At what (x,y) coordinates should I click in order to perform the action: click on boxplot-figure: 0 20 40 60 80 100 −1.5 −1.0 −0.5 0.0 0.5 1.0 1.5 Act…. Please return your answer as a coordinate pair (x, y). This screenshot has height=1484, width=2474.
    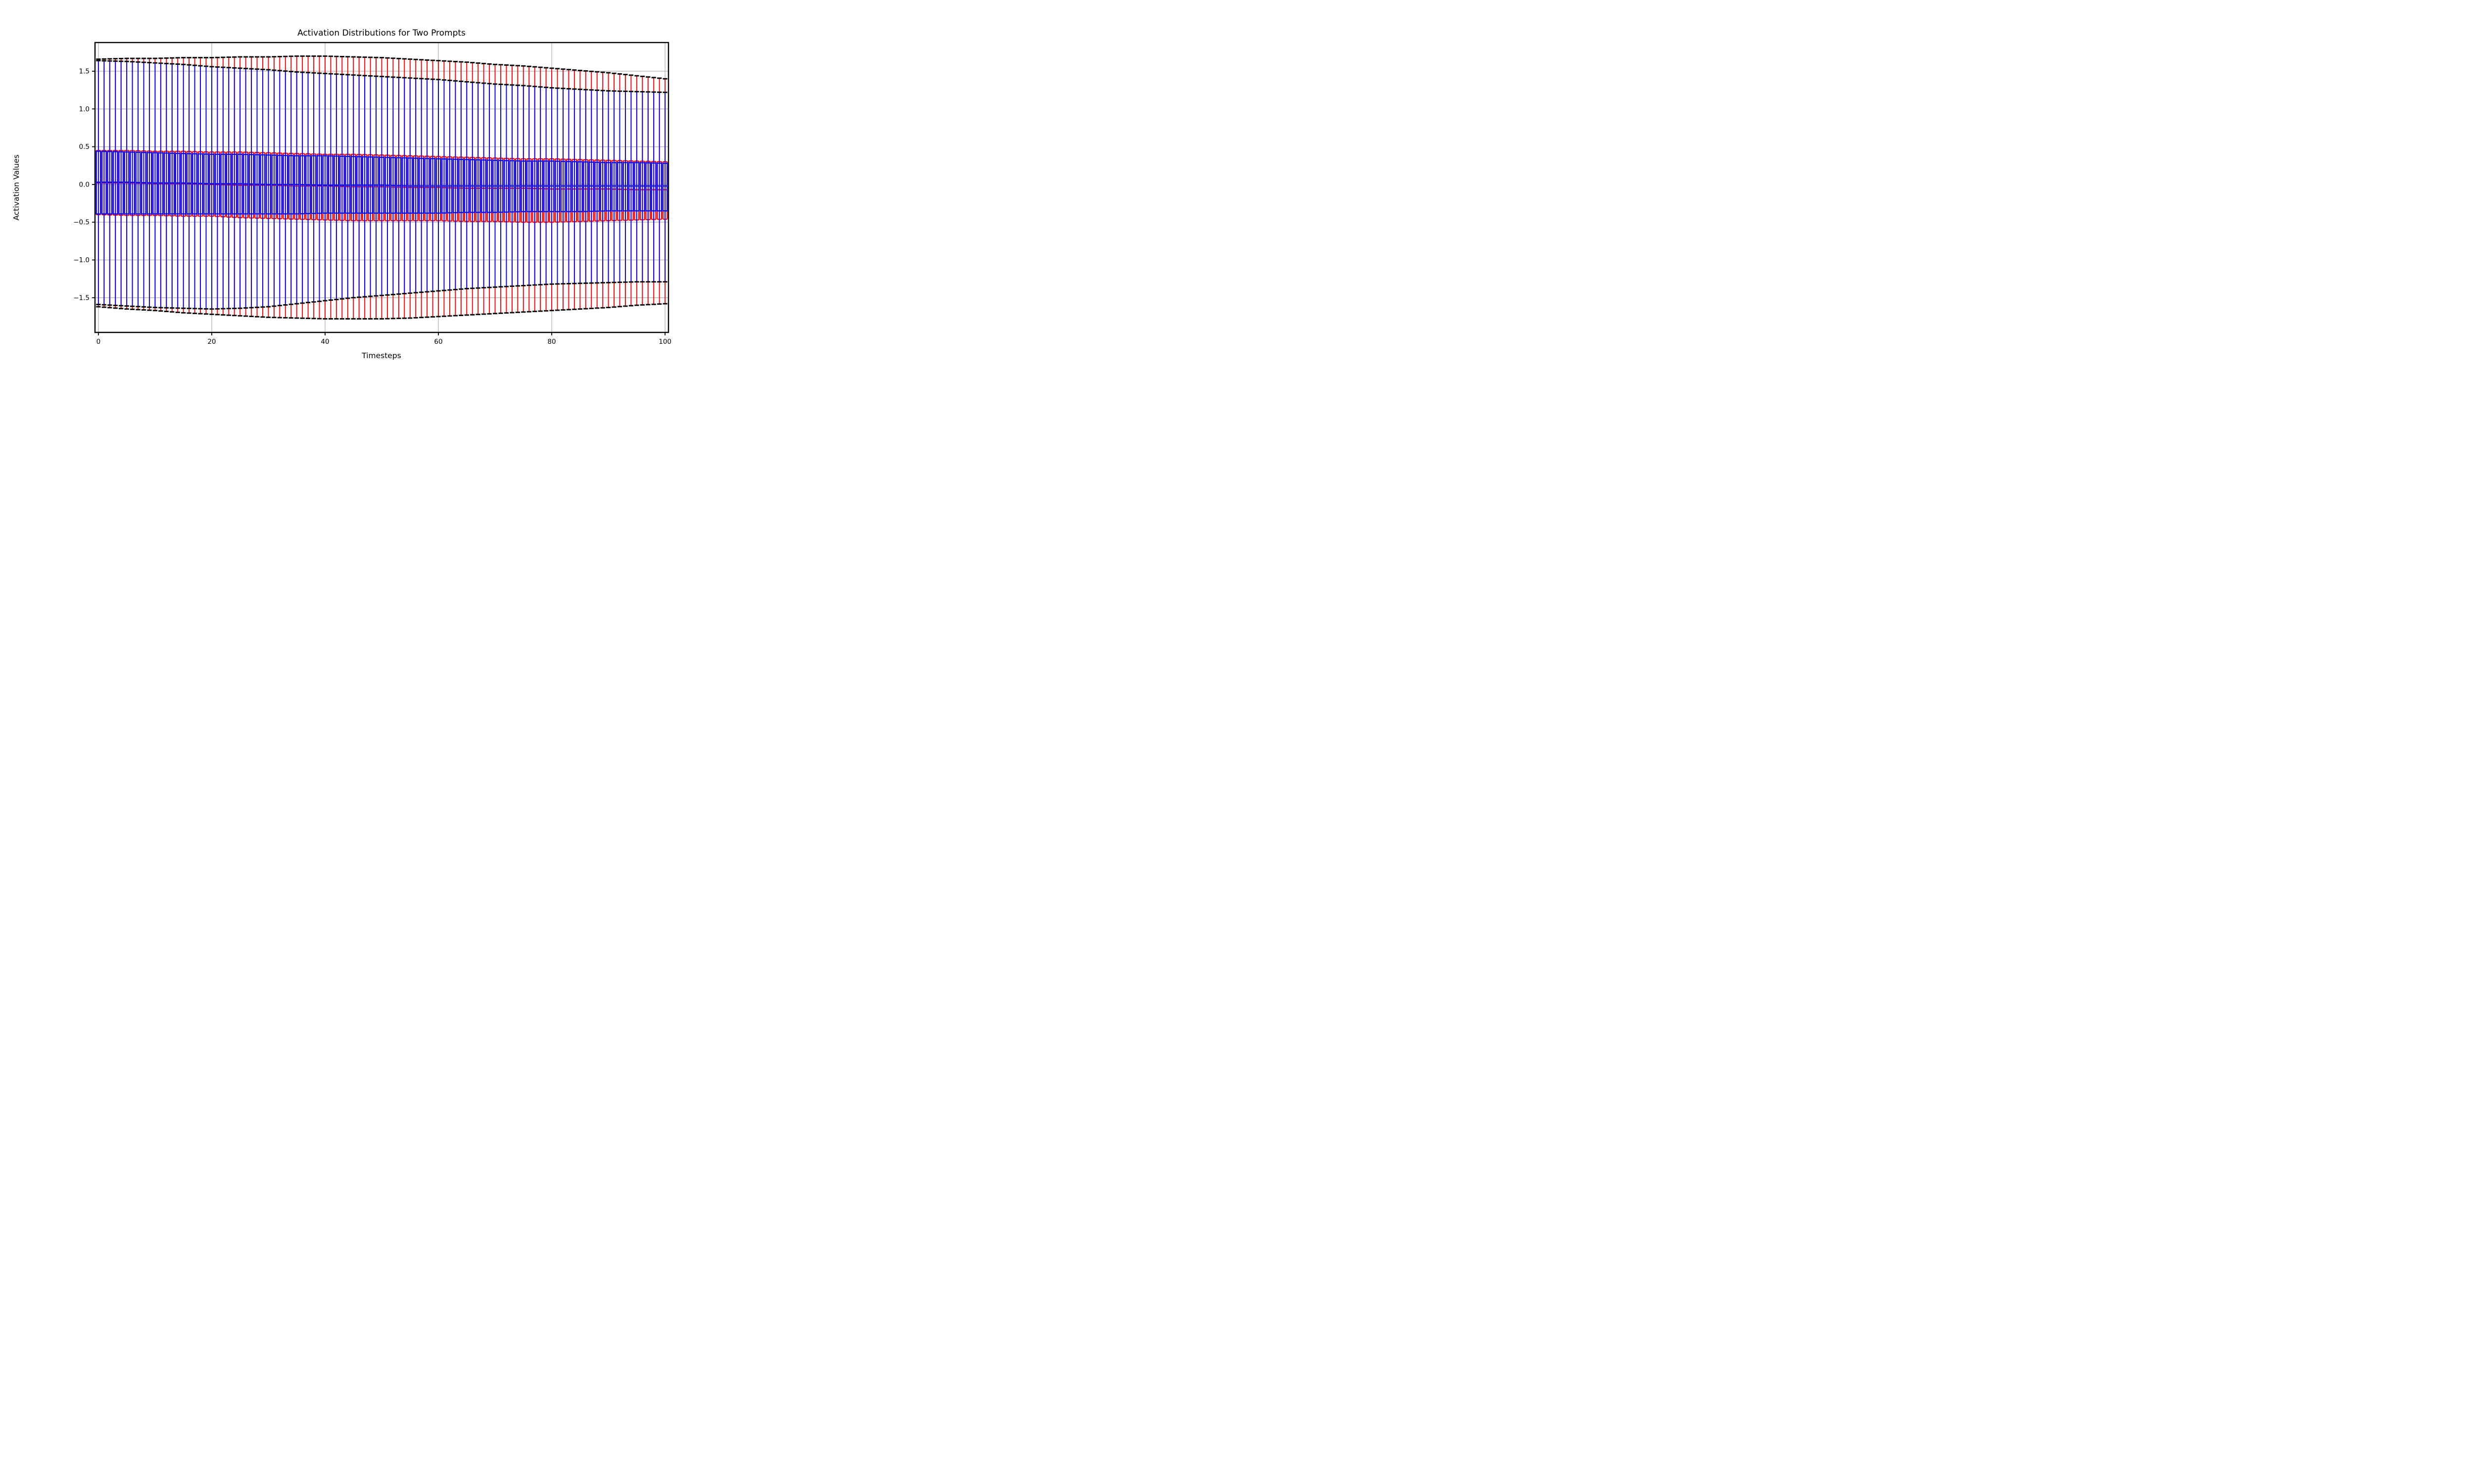
    Looking at the image, I should click on (371, 185).